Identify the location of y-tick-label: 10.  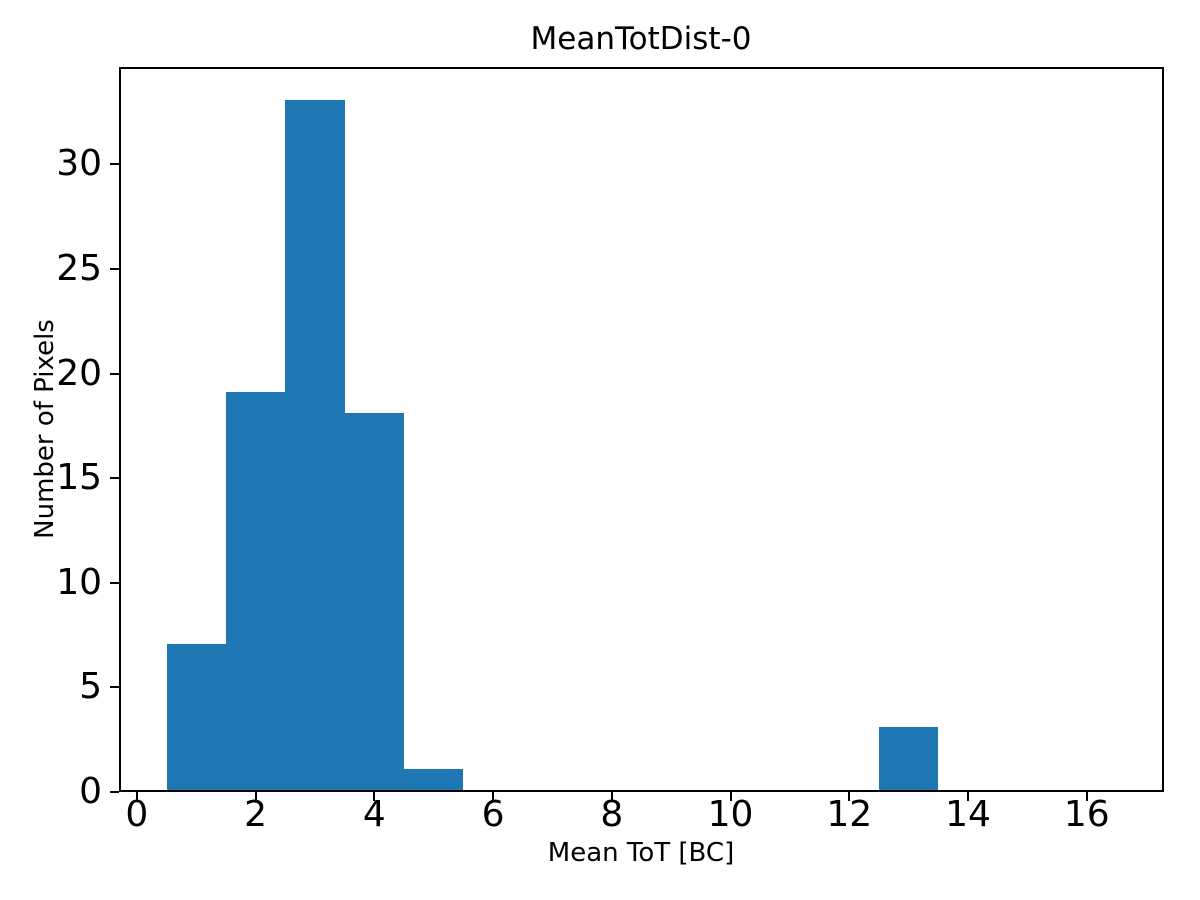
(79, 582).